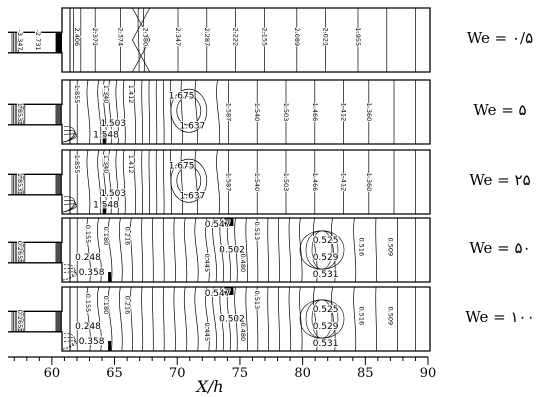 Image resolution: width=543 pixels, height=397 pixels. What do you see at coordinates (207, 331) in the screenshot?
I see `contour-value-label: 0.445` at bounding box center [207, 331].